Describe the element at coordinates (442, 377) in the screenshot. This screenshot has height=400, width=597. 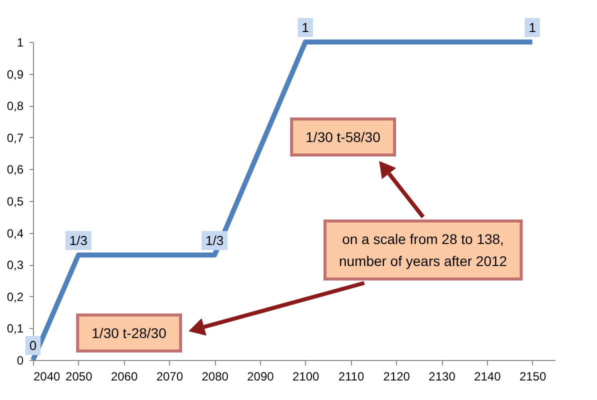
I see `x-tick-label: 2130` at that location.